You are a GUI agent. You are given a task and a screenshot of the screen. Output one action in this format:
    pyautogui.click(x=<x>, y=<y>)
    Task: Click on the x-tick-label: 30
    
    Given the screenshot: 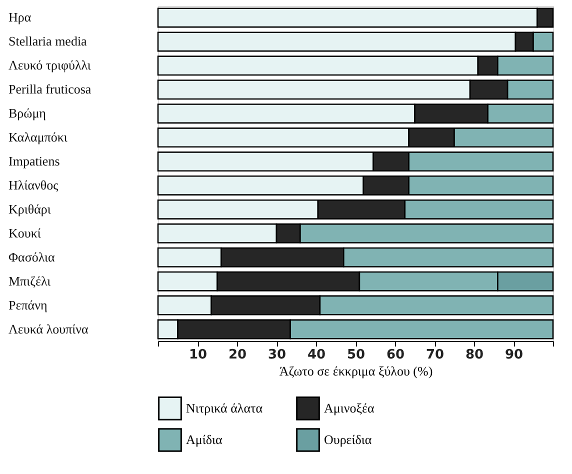 What is the action you would take?
    pyautogui.click(x=277, y=355)
    